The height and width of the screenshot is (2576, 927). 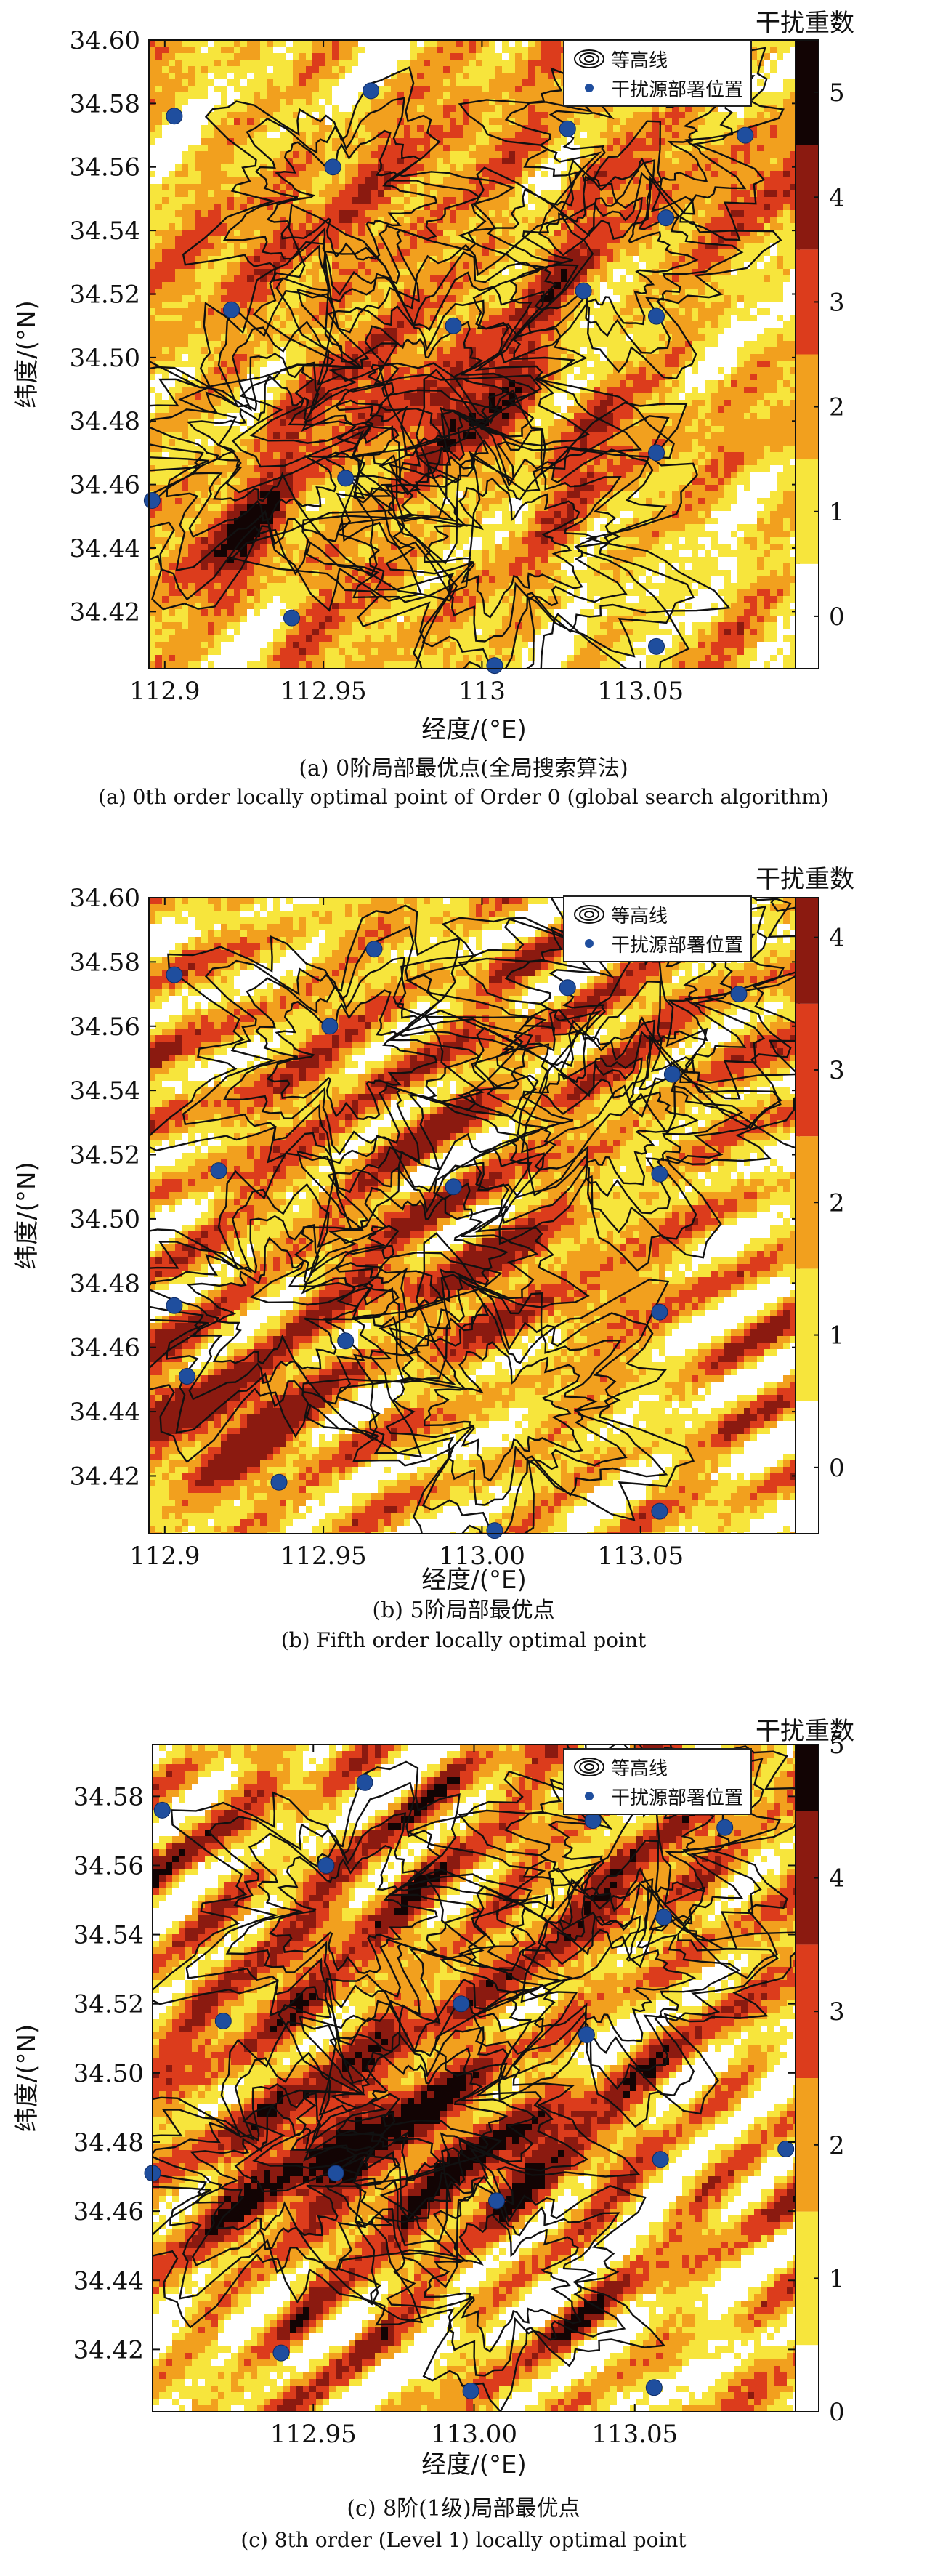 What do you see at coordinates (837, 93) in the screenshot?
I see `colorbar-tick-label: 5` at bounding box center [837, 93].